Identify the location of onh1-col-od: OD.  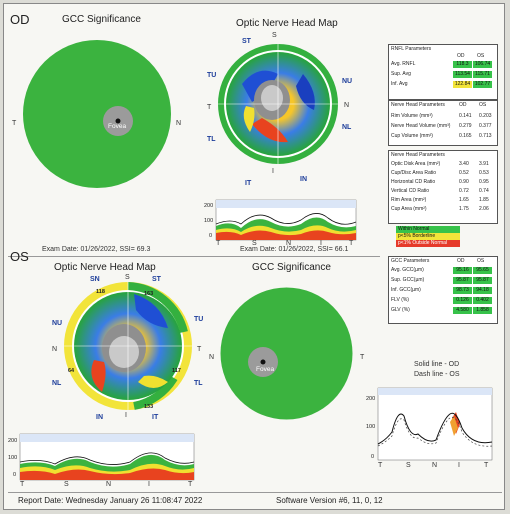
(463, 105).